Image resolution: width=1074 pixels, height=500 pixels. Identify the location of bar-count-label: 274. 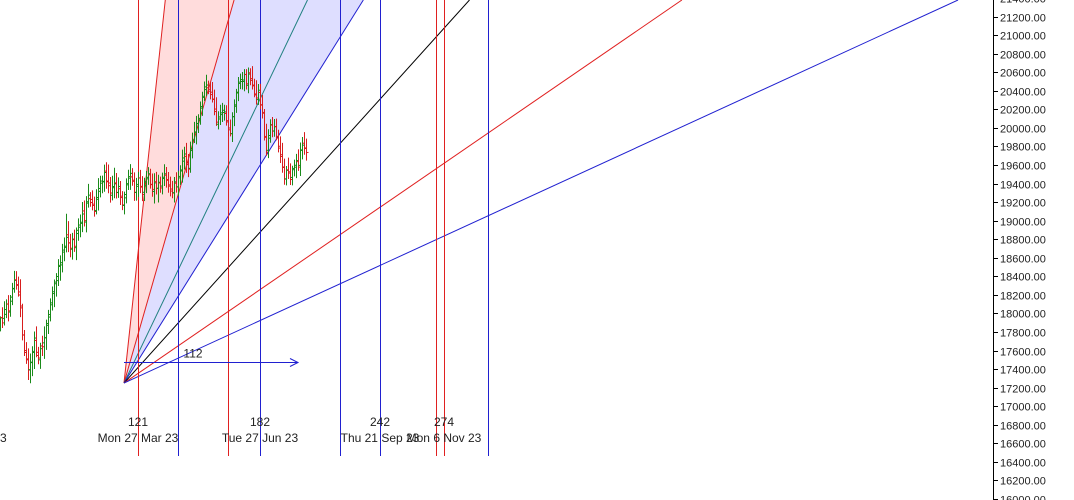
(444, 422).